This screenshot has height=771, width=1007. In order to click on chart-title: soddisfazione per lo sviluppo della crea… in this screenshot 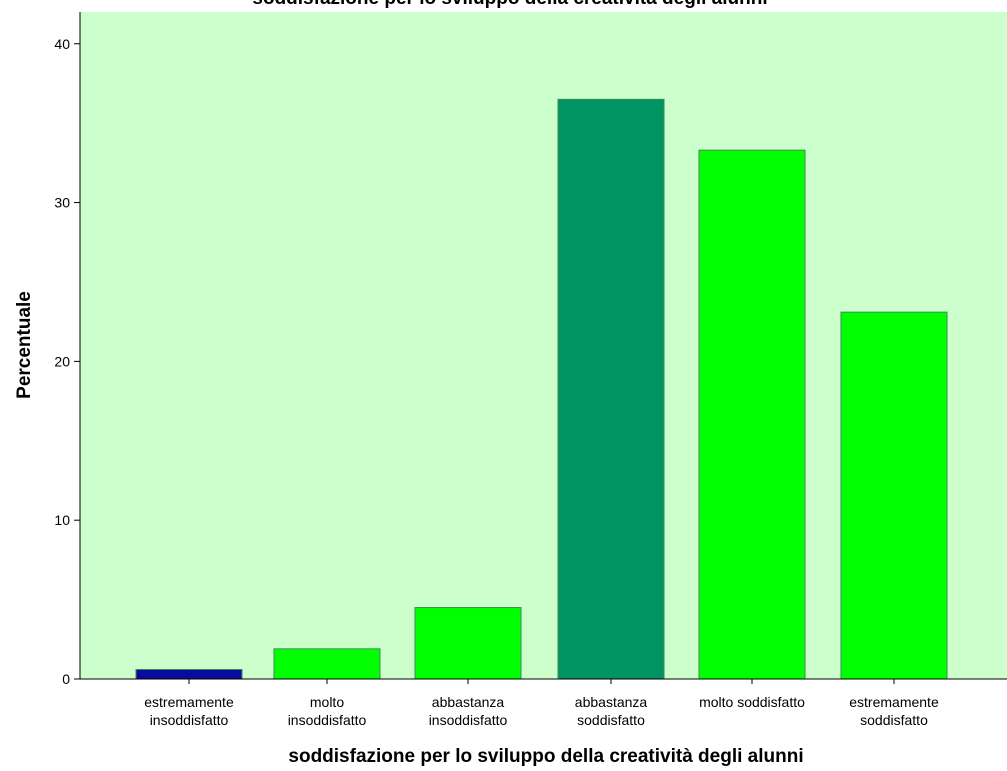, I will do `click(509, 4)`.